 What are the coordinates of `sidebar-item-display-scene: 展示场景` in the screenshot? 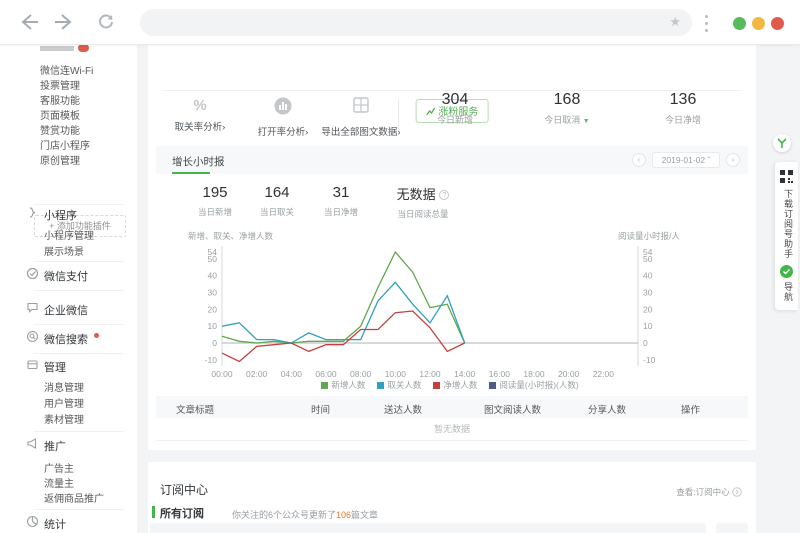 It's located at (64, 252).